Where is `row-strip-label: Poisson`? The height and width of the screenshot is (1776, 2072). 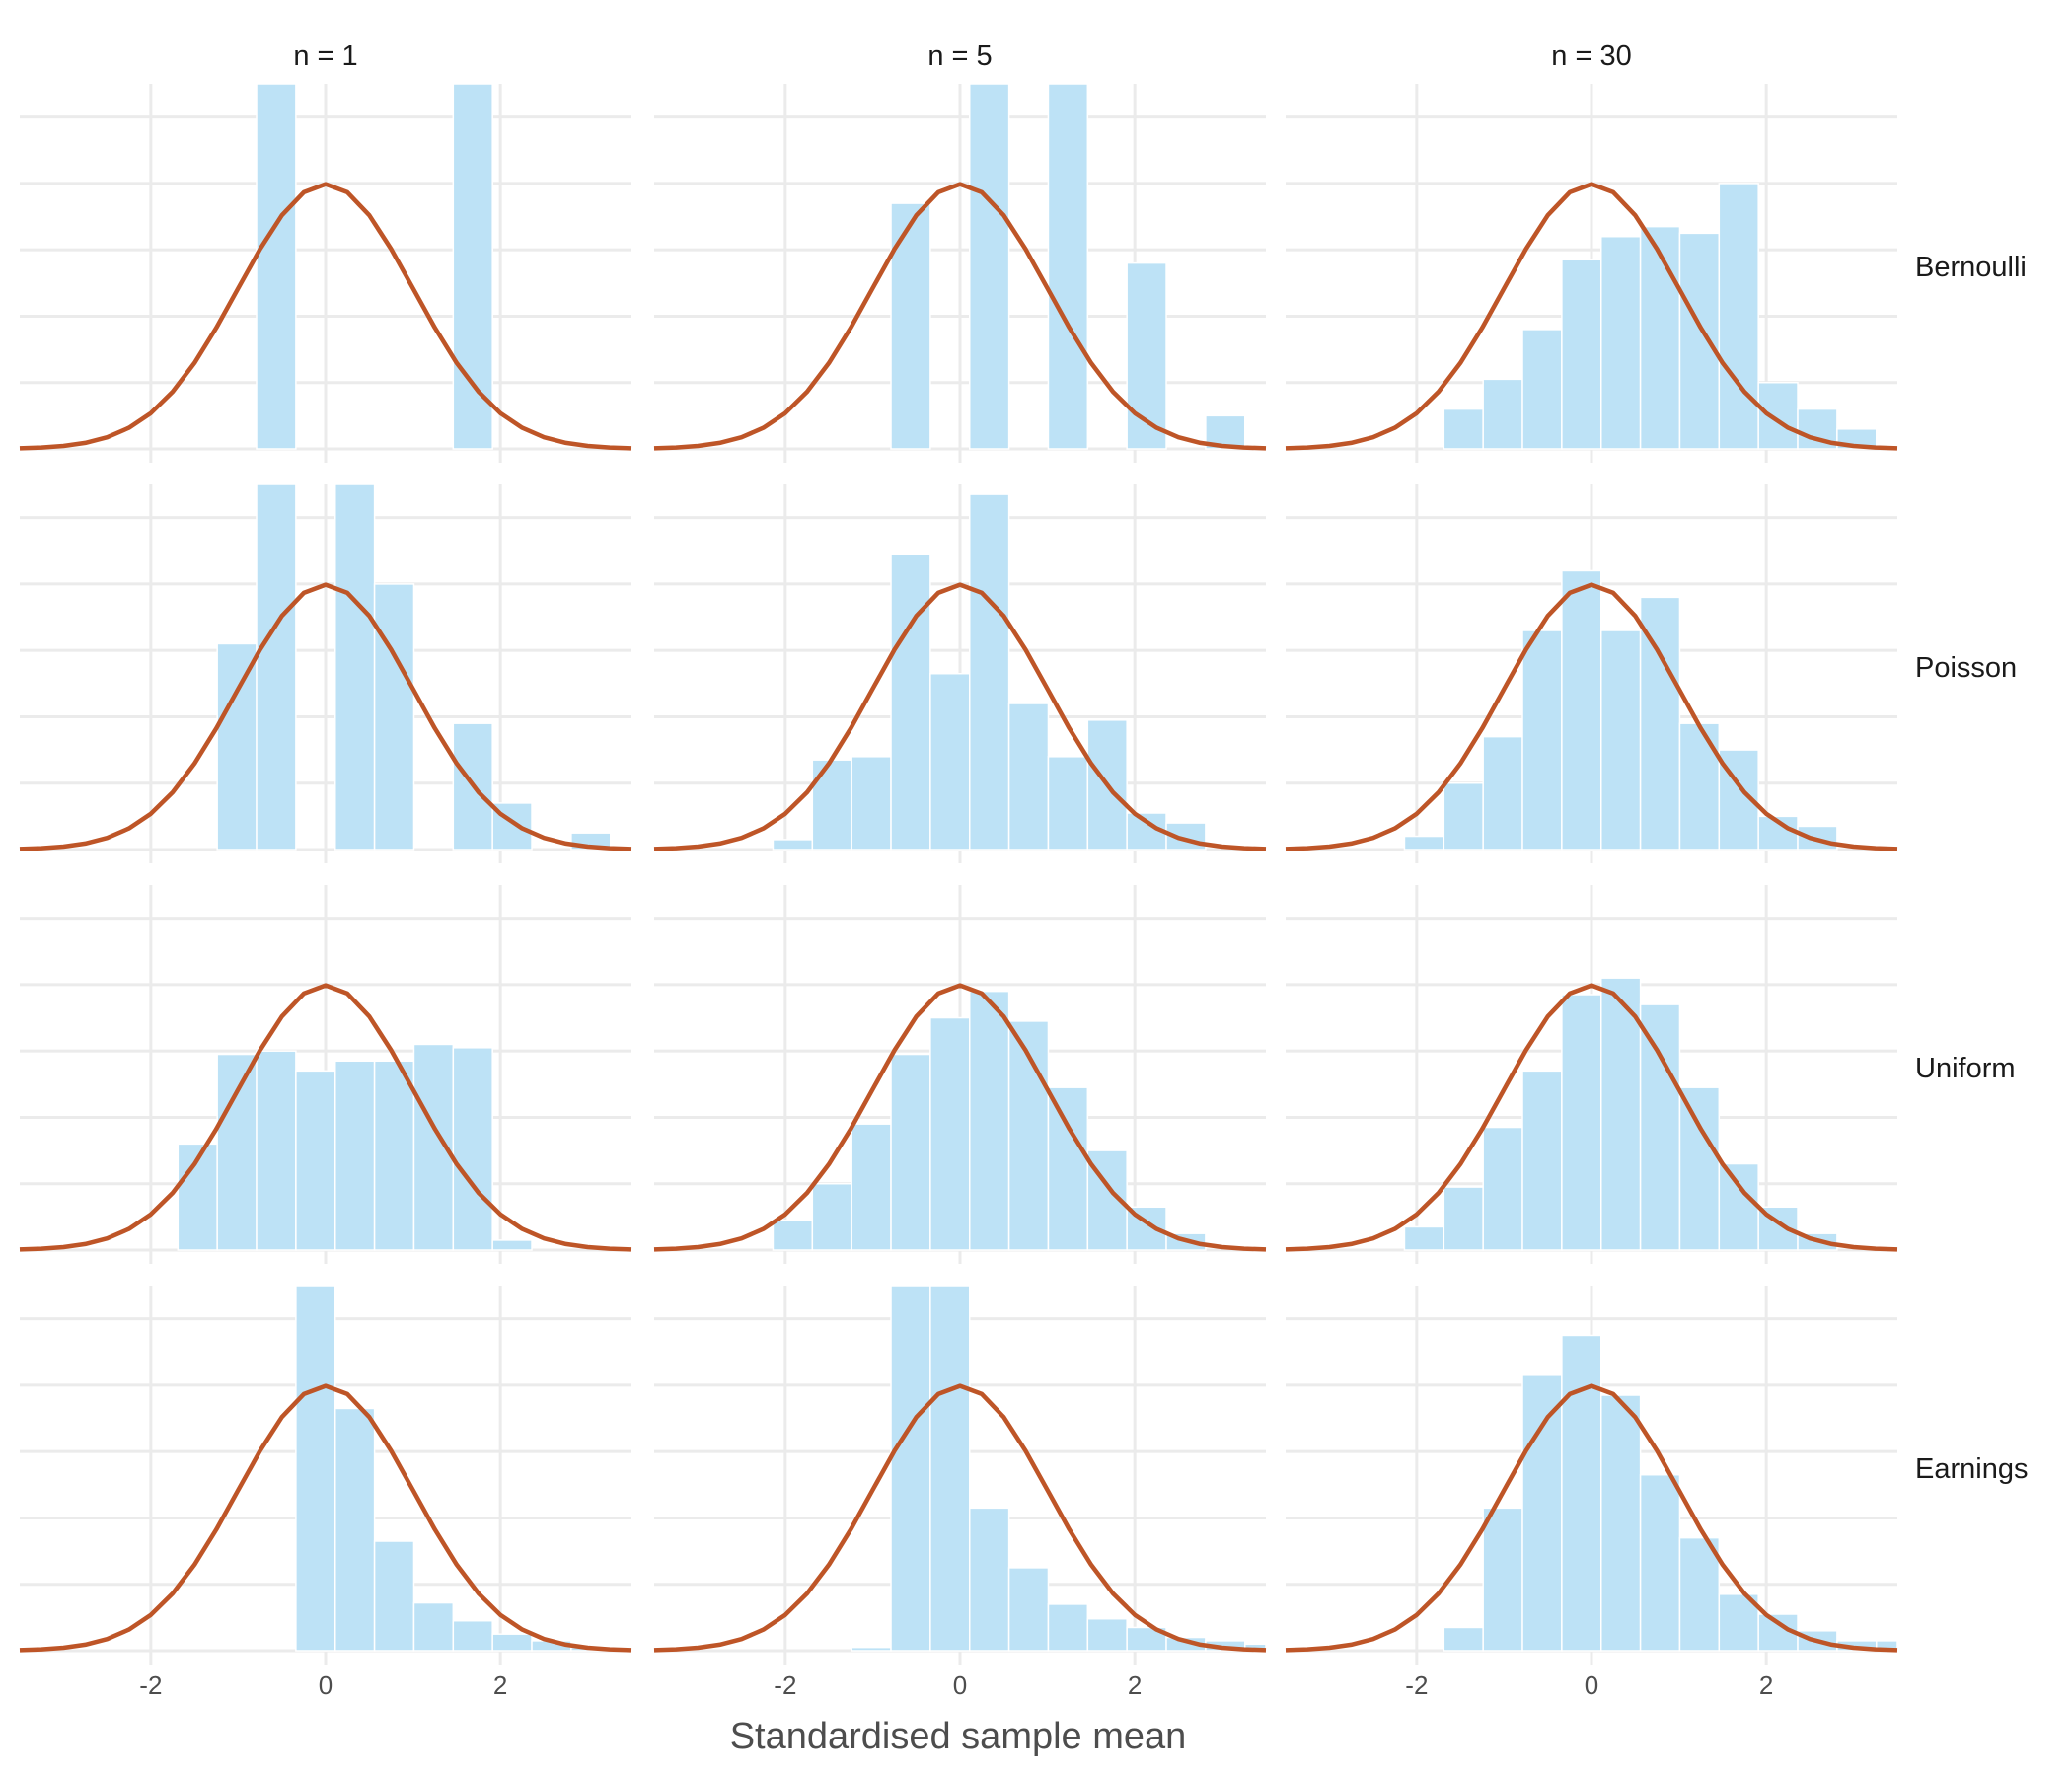 row-strip-label: Poisson is located at coordinates (1966, 668).